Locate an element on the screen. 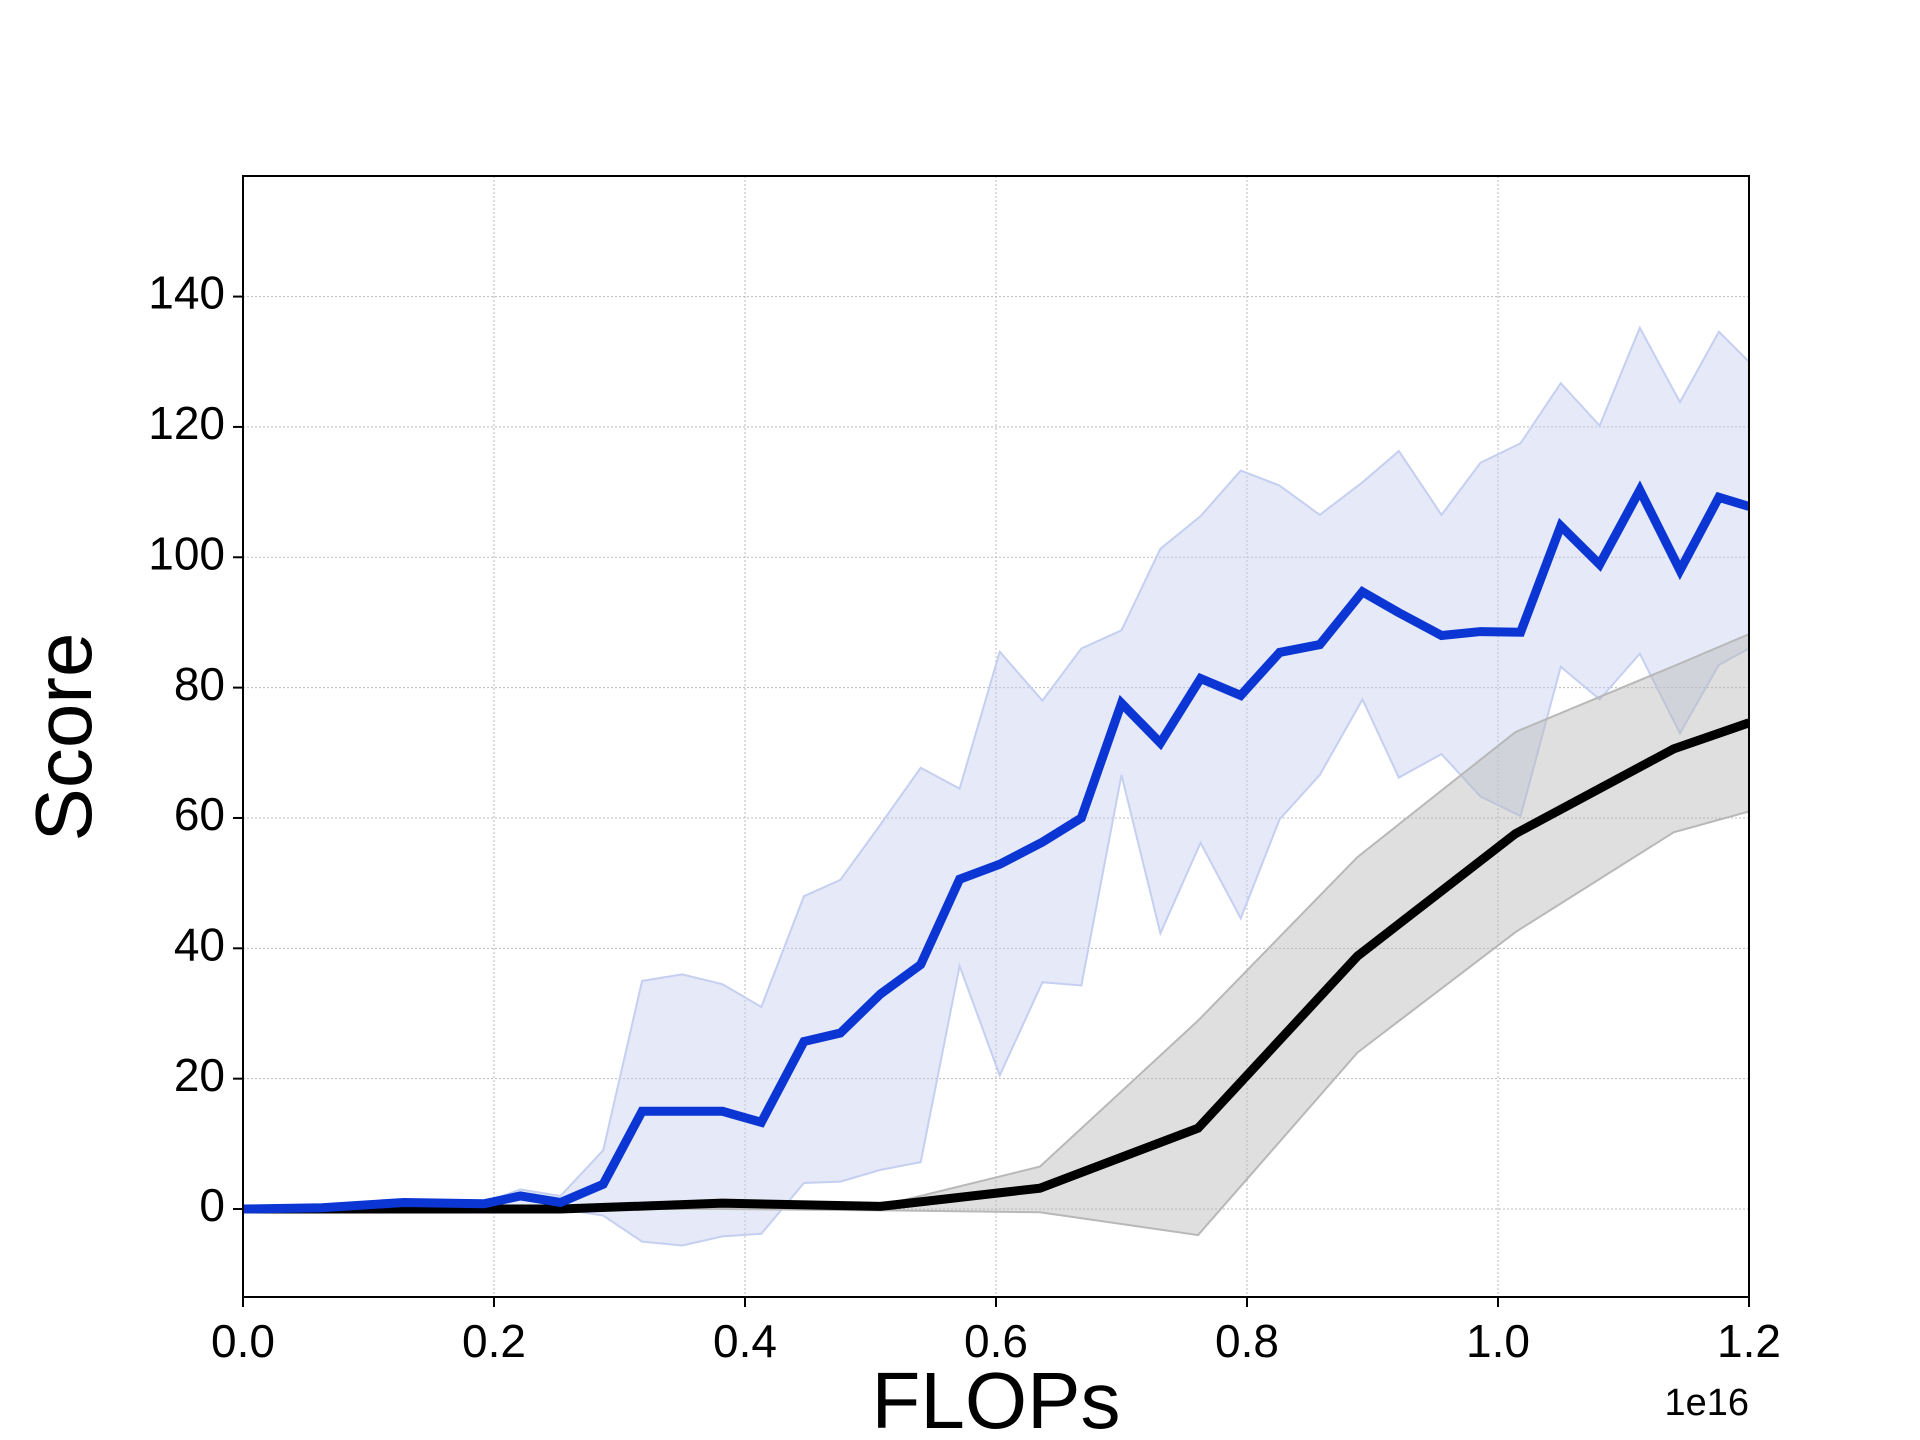 Image resolution: width=1920 pixels, height=1440 pixels. y-tick-label: 100 is located at coordinates (186, 553).